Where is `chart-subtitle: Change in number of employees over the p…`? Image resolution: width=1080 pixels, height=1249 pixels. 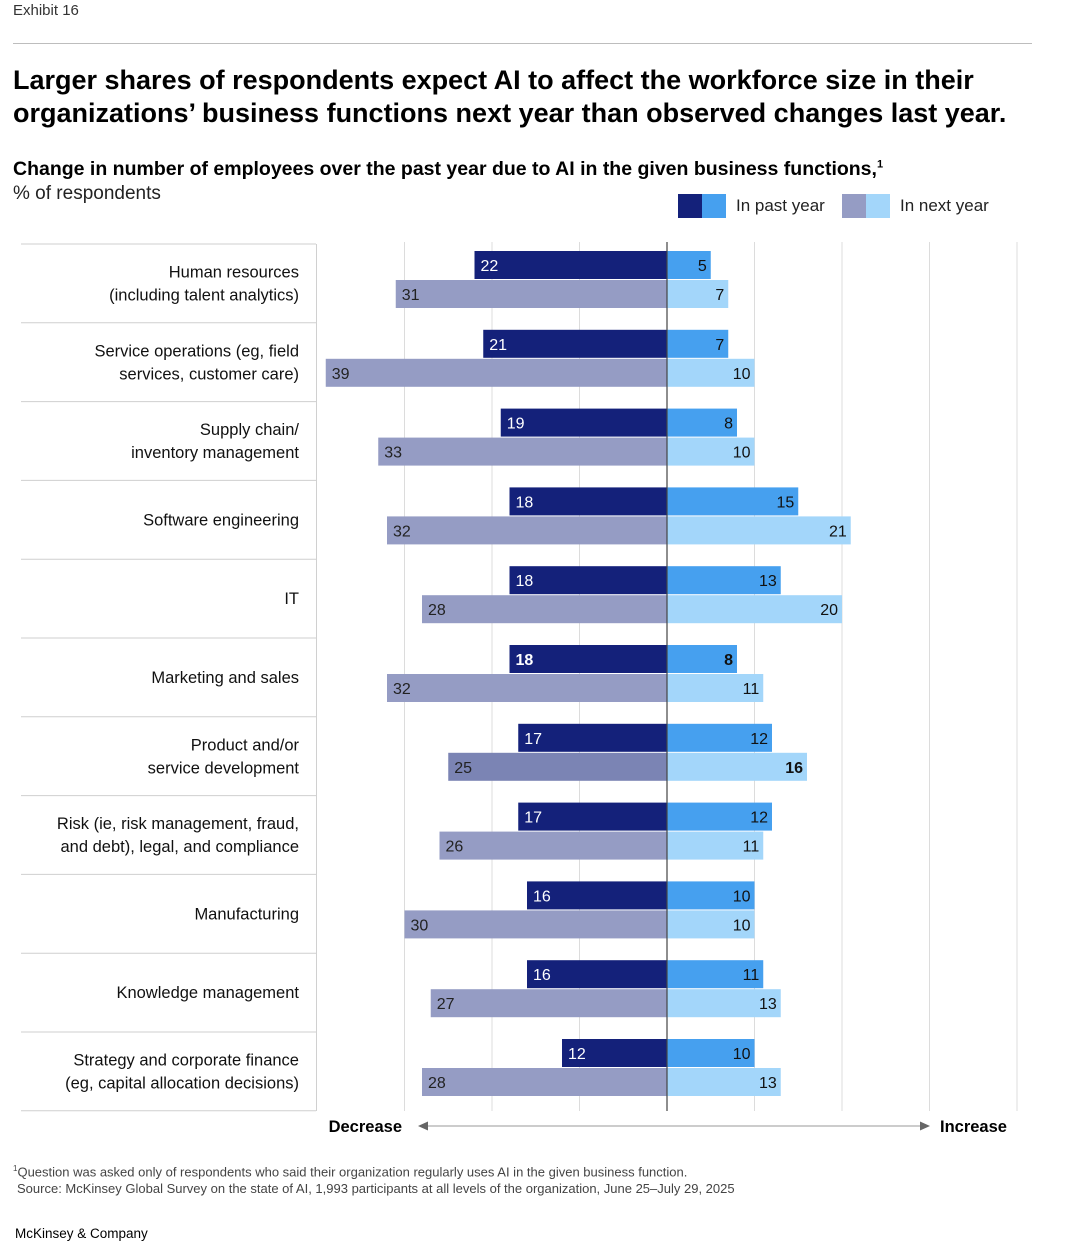
chart-subtitle: Change in number of employees over the p… is located at coordinates (448, 169).